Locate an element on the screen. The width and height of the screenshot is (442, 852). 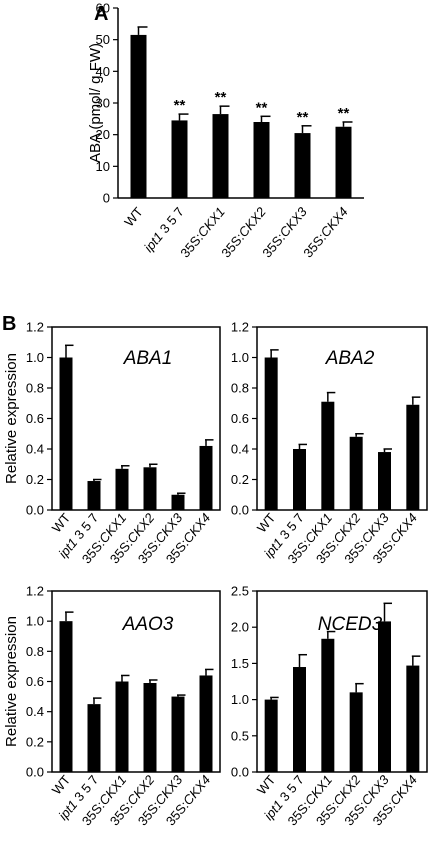
y-axis-label: ABA (pmol/ g FW) is located at coordinates (95, 103).